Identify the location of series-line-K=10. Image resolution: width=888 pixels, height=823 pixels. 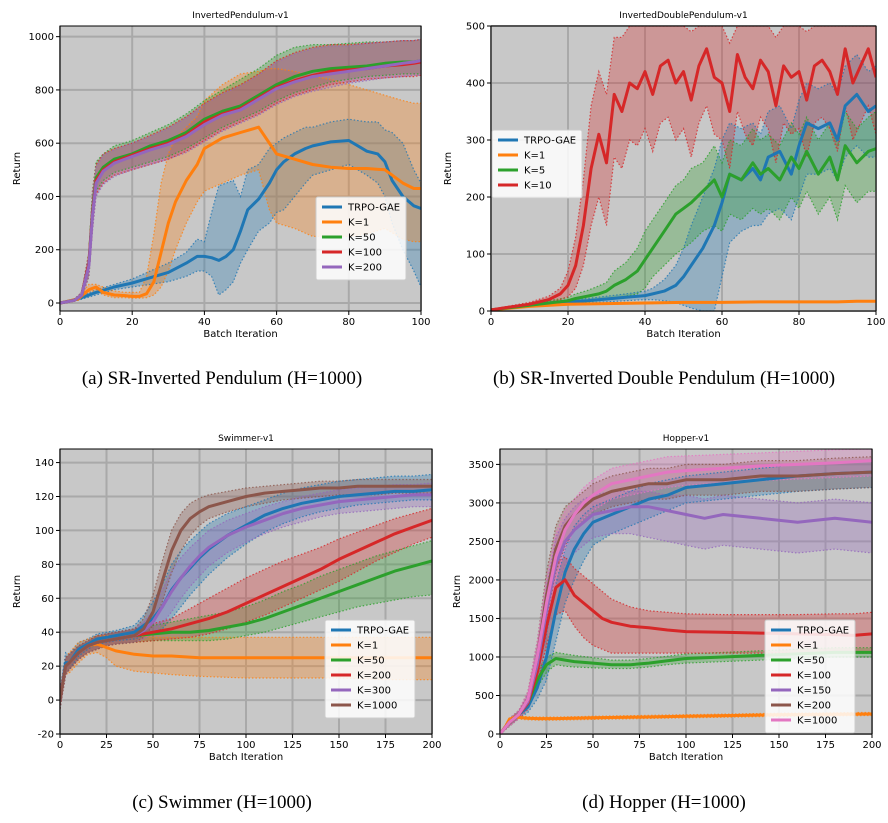
(683, 179).